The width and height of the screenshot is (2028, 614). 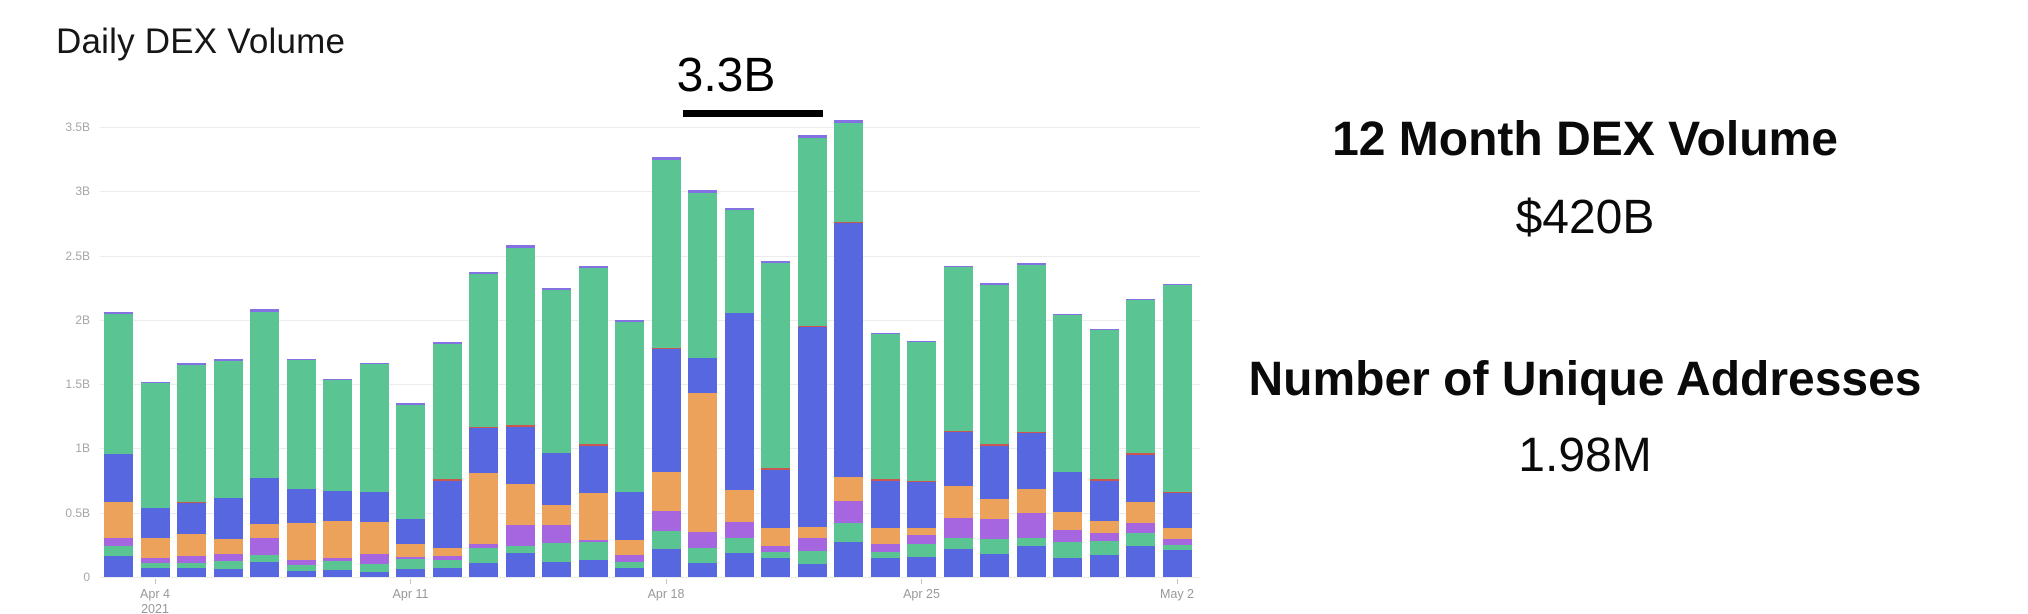 I want to click on x-axis-label: Apr 25, so click(x=921, y=594).